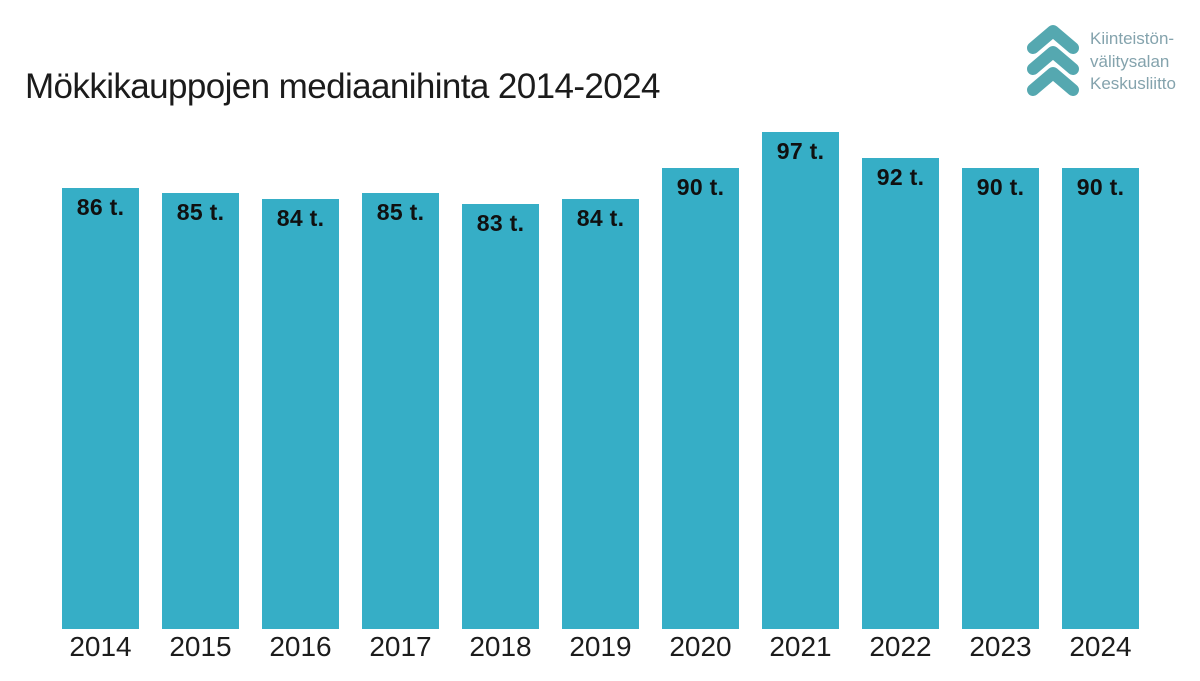 This screenshot has height=681, width=1200. I want to click on bar-value-label: 97 t., so click(800, 151).